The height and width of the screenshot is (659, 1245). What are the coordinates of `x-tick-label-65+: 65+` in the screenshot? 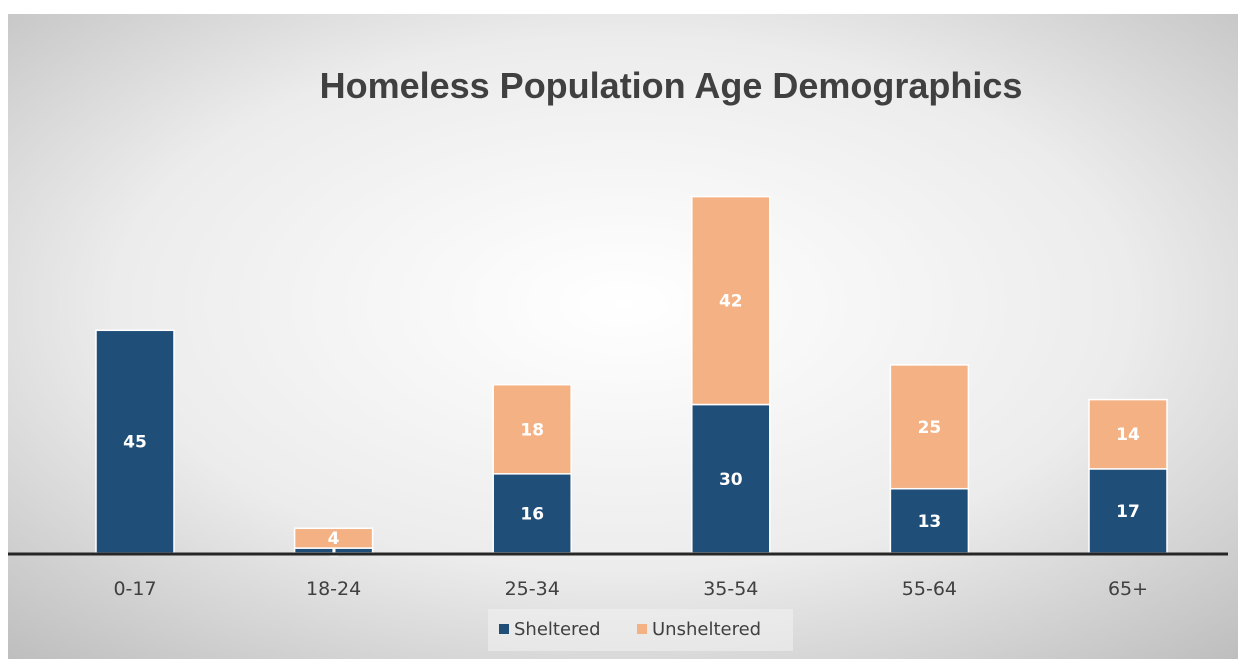 It's located at (1128, 589).